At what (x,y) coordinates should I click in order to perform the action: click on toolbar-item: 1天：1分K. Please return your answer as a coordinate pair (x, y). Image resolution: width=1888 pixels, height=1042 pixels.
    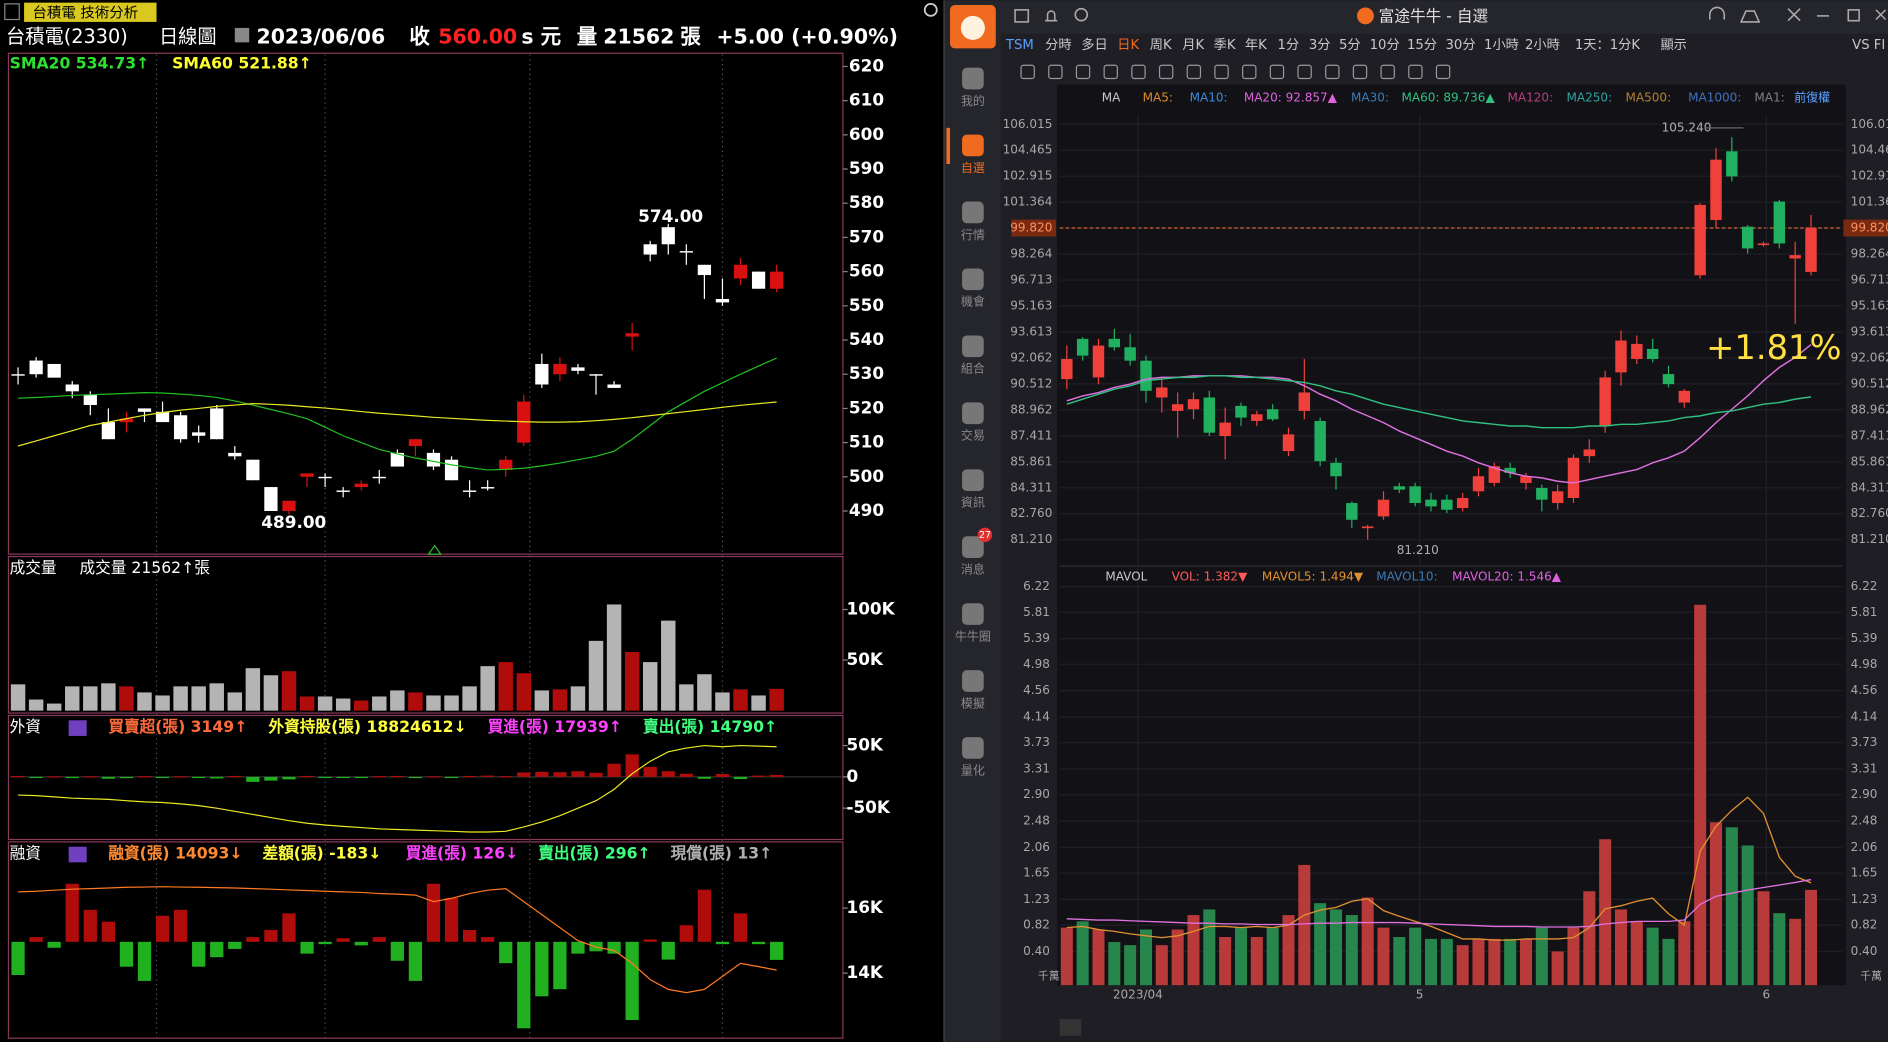
    Looking at the image, I should click on (1608, 45).